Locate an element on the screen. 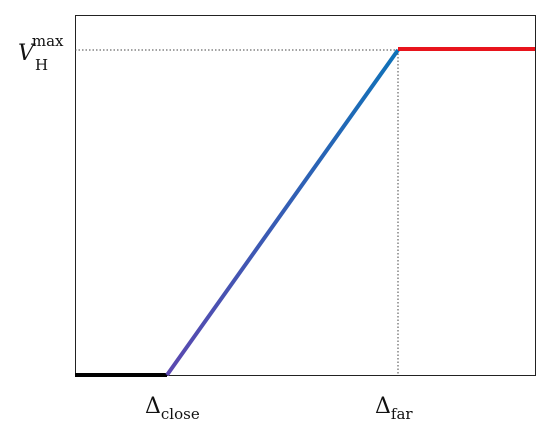 The width and height of the screenshot is (550, 427). x-label-far: Δfar is located at coordinates (394, 408).